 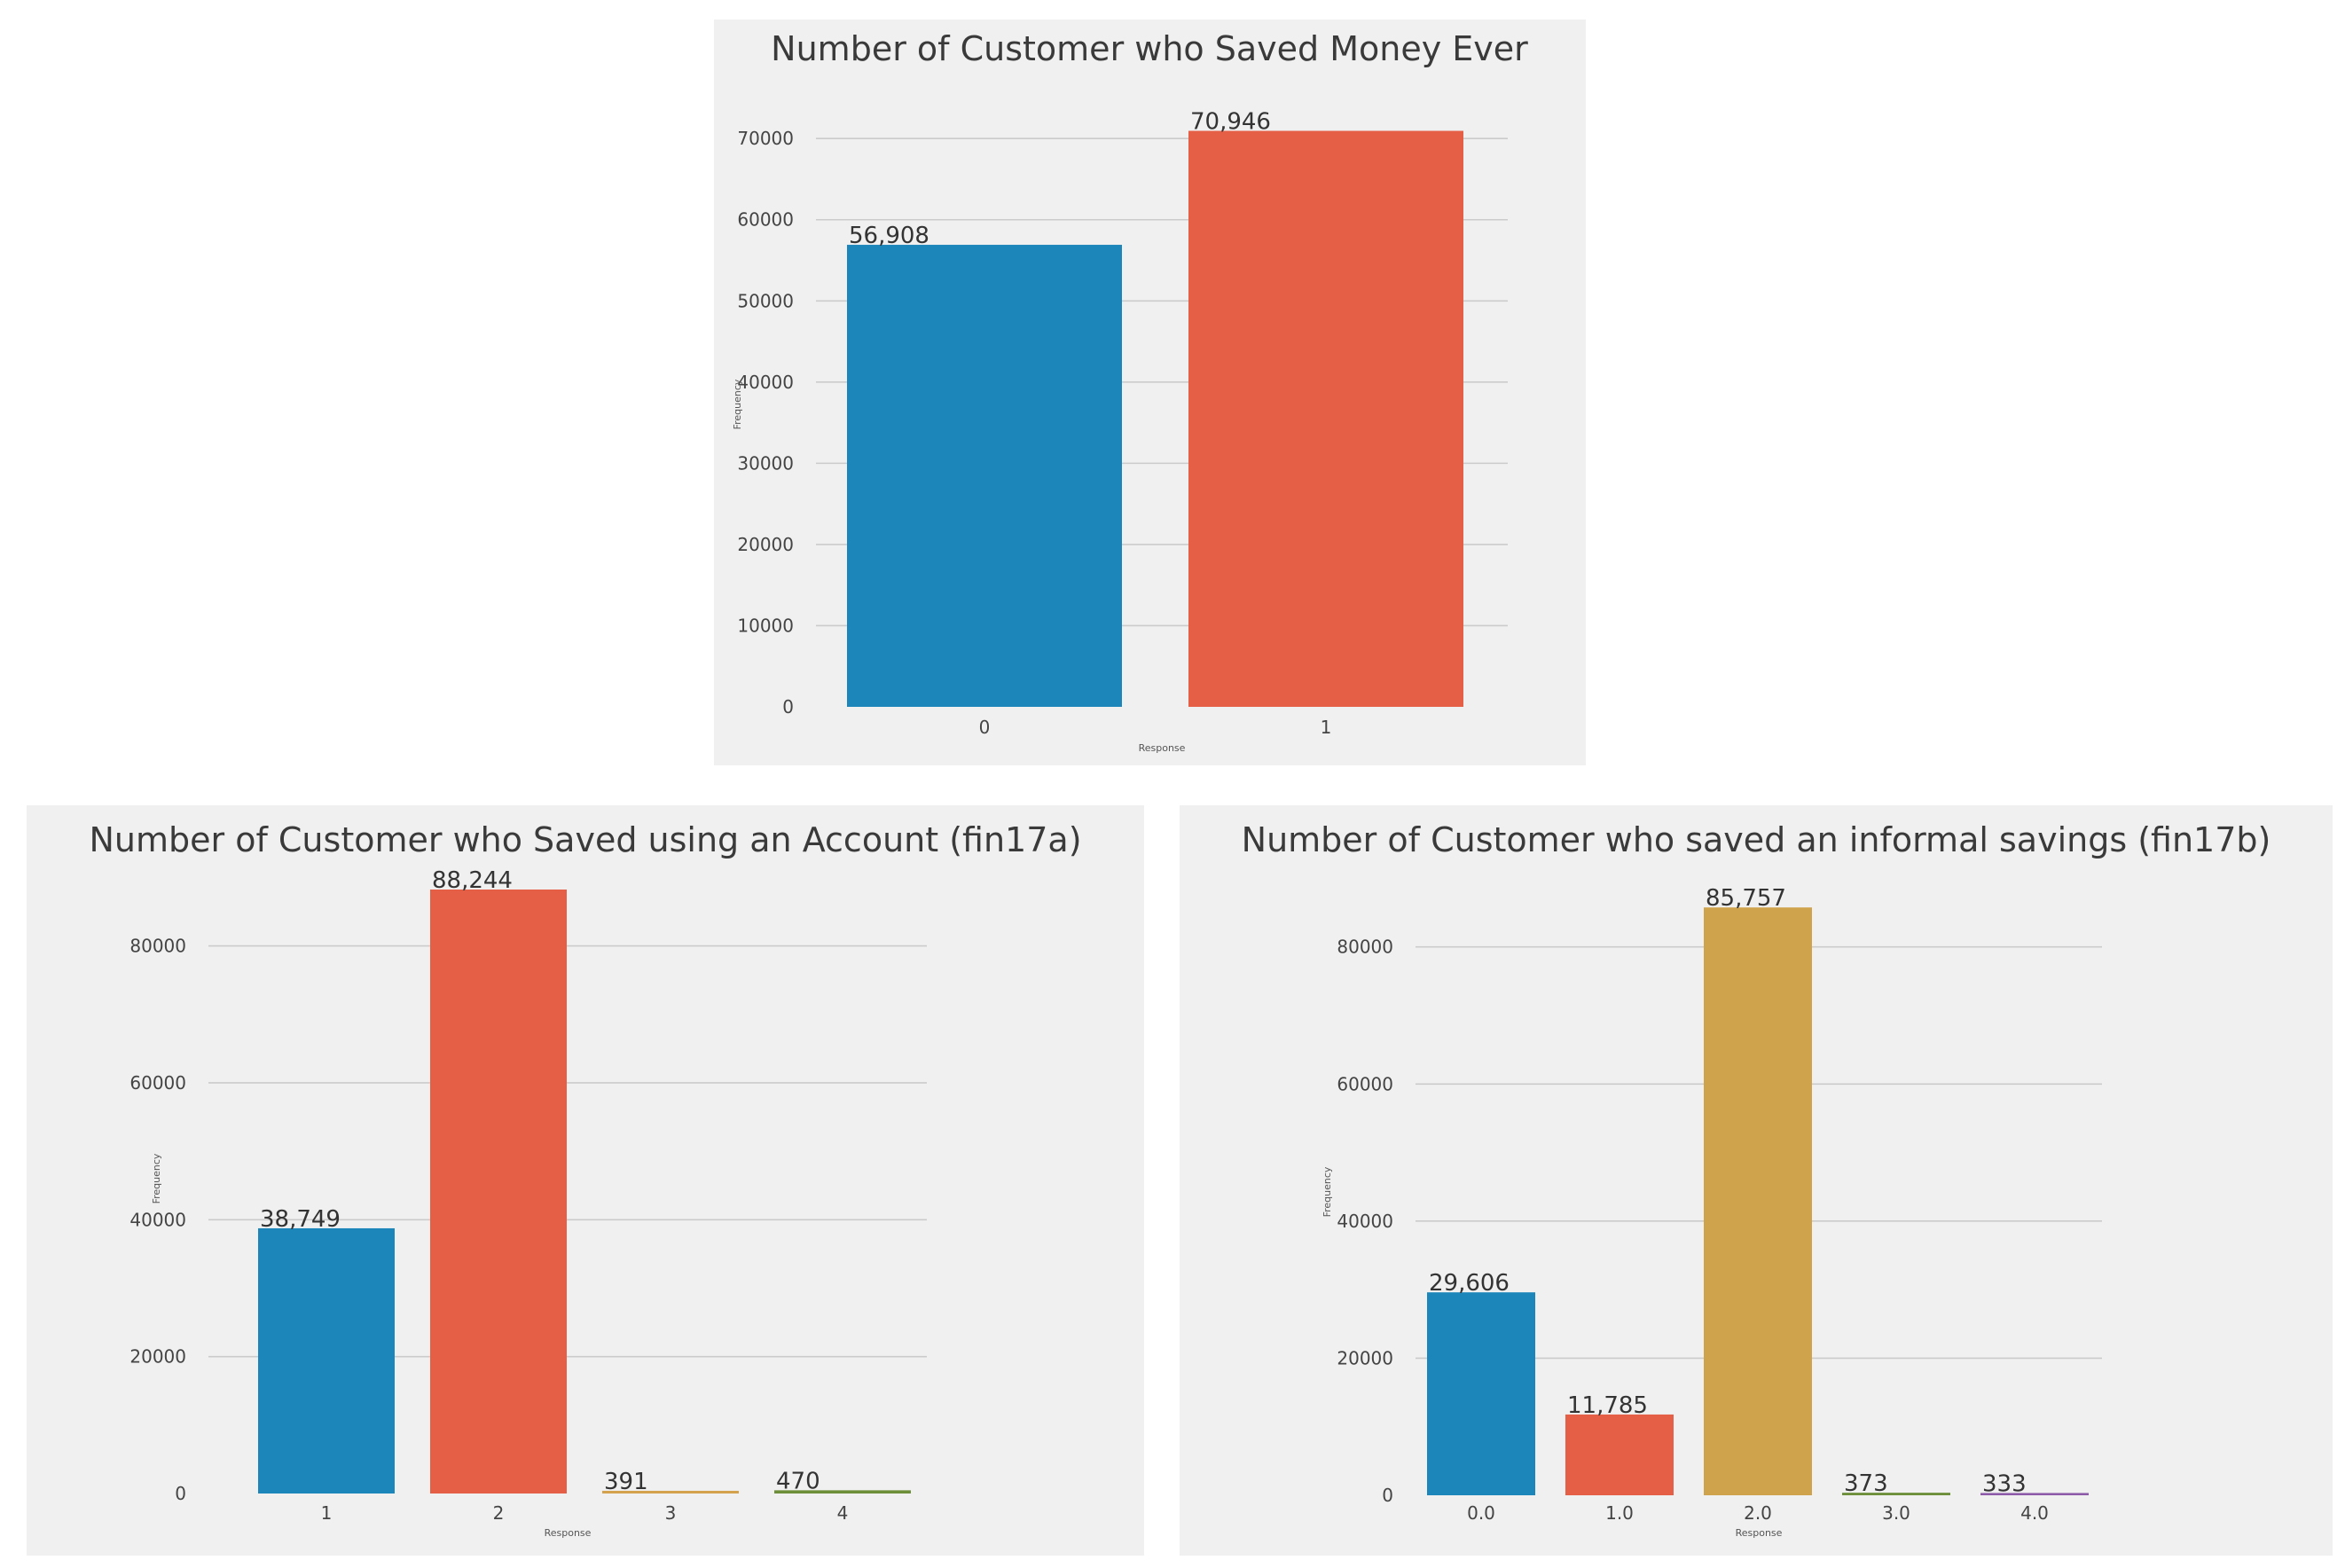 What do you see at coordinates (1866, 1483) in the screenshot?
I see `data-label: 373` at bounding box center [1866, 1483].